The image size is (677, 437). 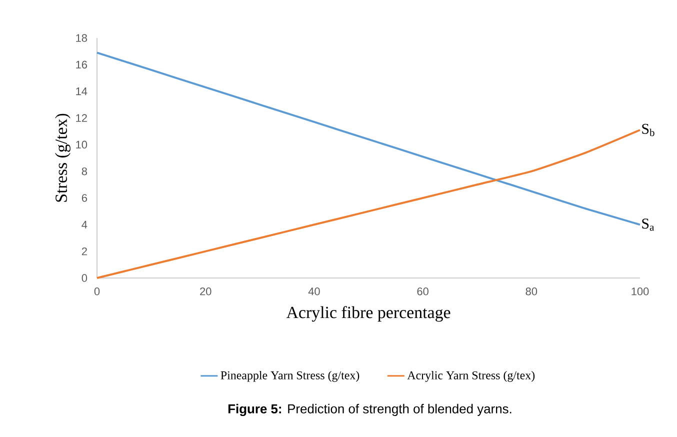 I want to click on y-axis-title: Stress (g/tex), so click(x=62, y=158).